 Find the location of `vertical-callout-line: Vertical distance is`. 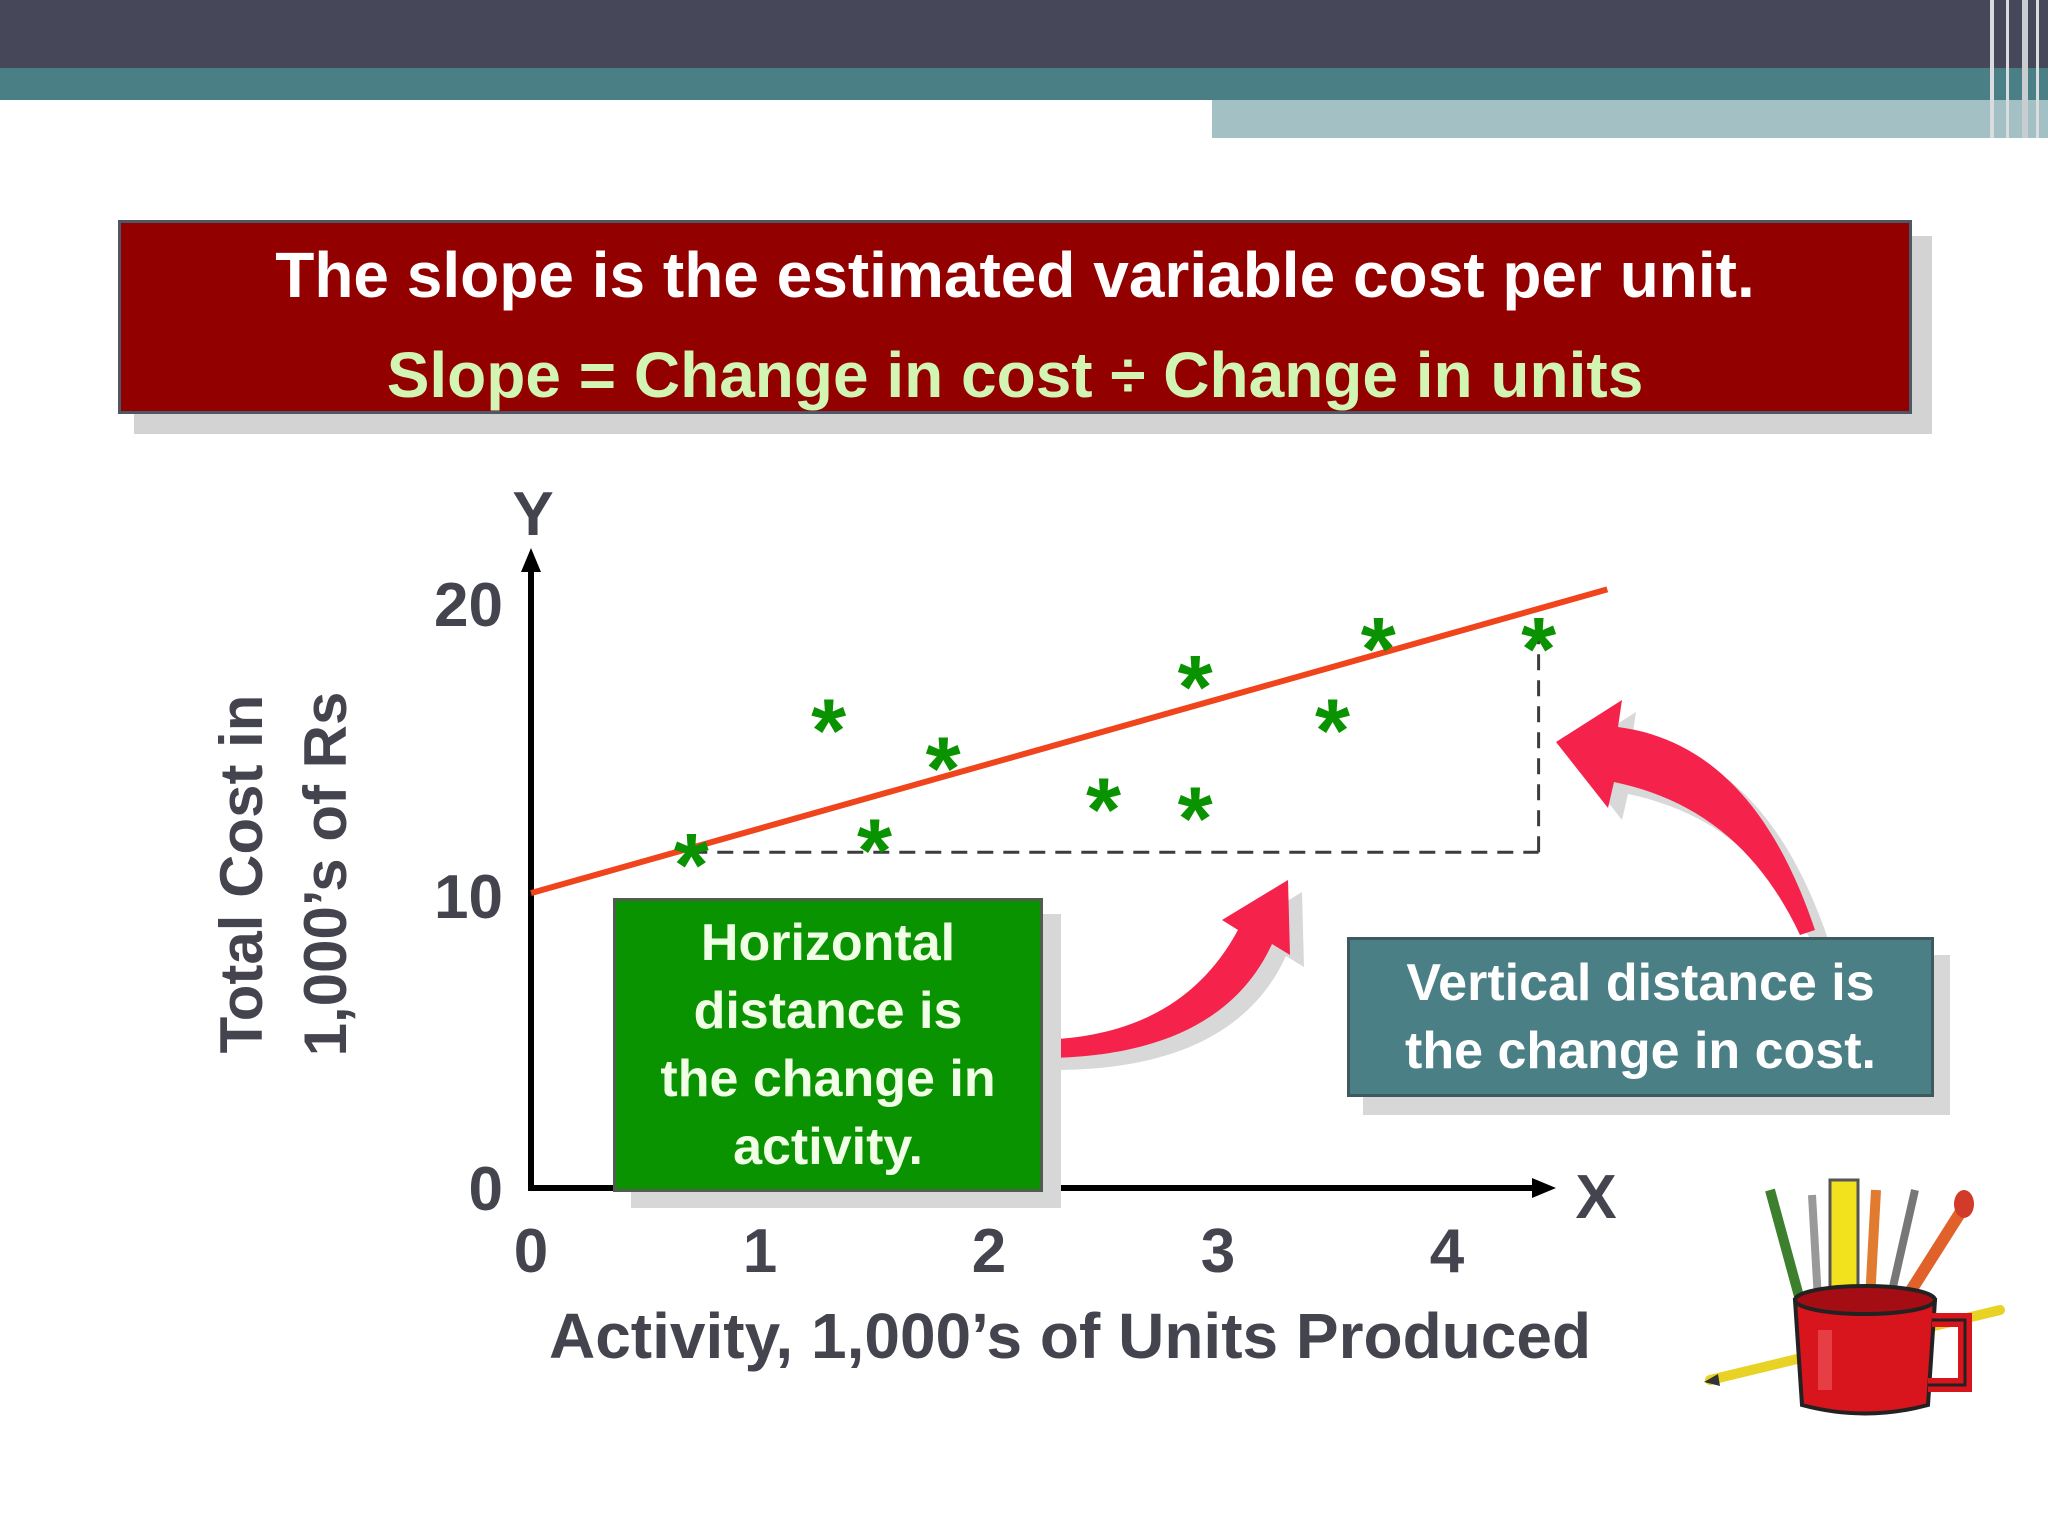

vertical-callout-line: Vertical distance is is located at coordinates (1640, 983).